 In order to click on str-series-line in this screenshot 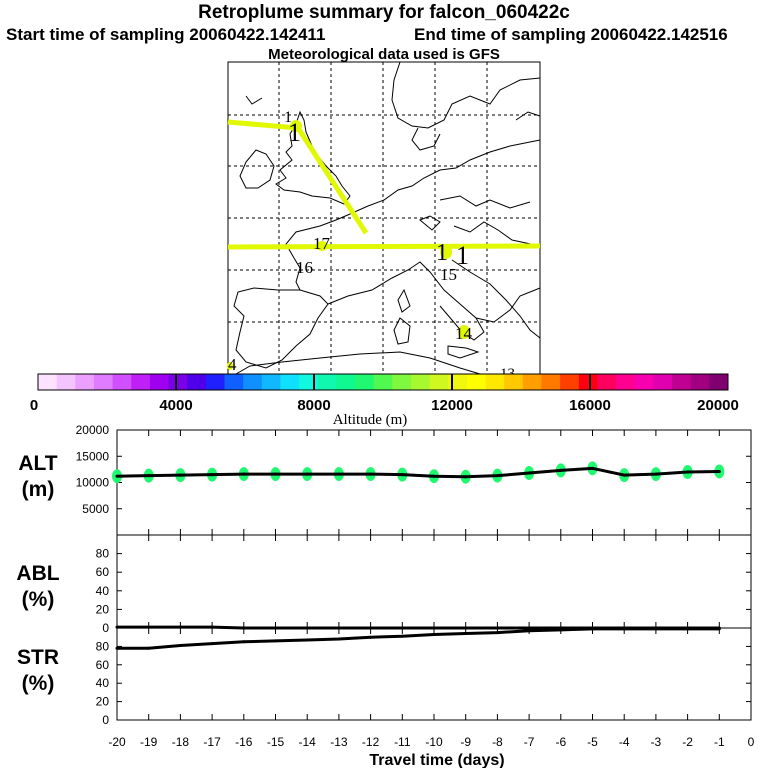, I will do `click(418, 638)`.